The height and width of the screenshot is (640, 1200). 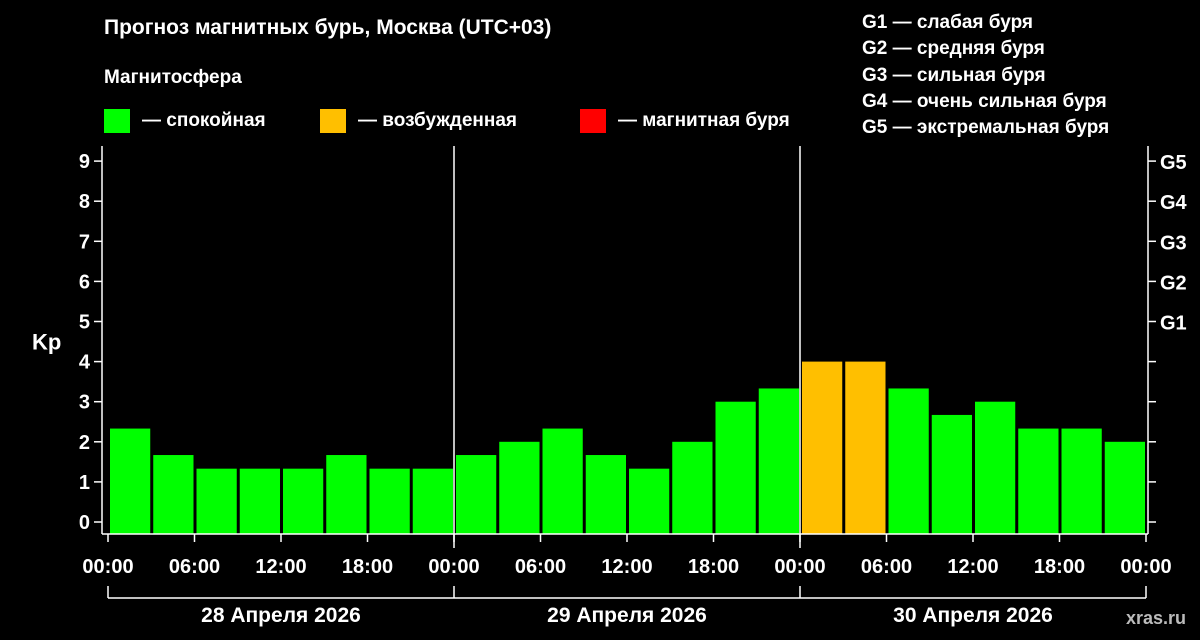 I want to click on legend-label-storm: — магнитная буря, so click(x=704, y=120).